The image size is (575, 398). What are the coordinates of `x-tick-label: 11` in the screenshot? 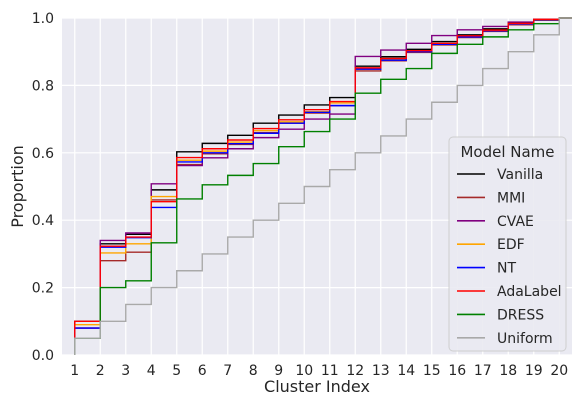 It's located at (330, 371).